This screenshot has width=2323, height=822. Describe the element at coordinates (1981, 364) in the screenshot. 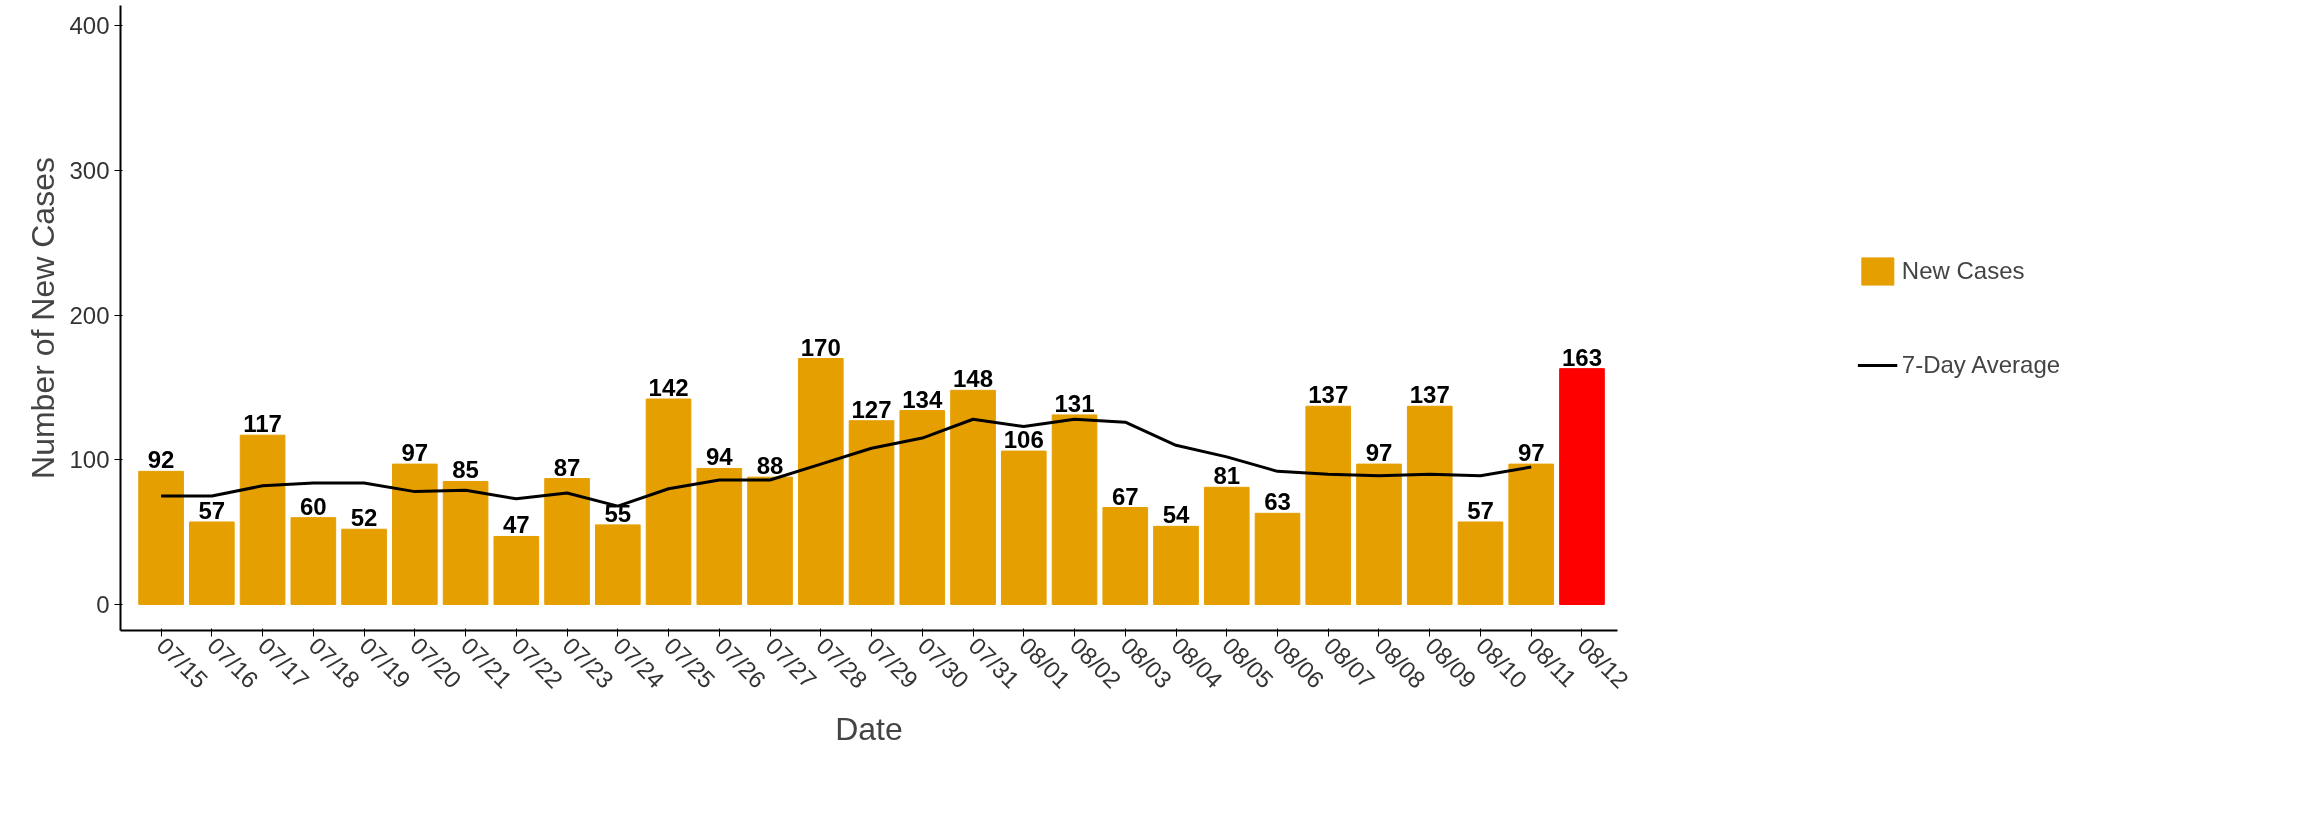

I see `legend-label: 7-Day Average` at that location.